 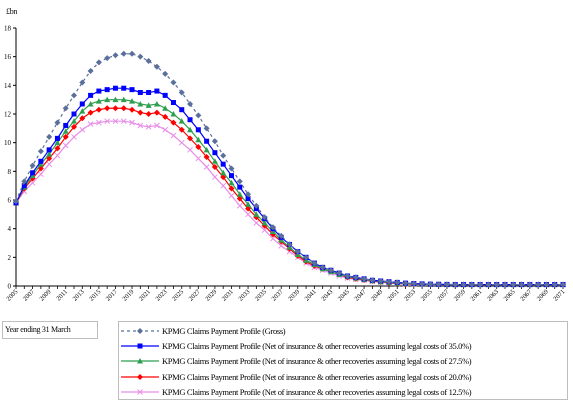 I want to click on x-tick-label: 2063, so click(x=493, y=295).